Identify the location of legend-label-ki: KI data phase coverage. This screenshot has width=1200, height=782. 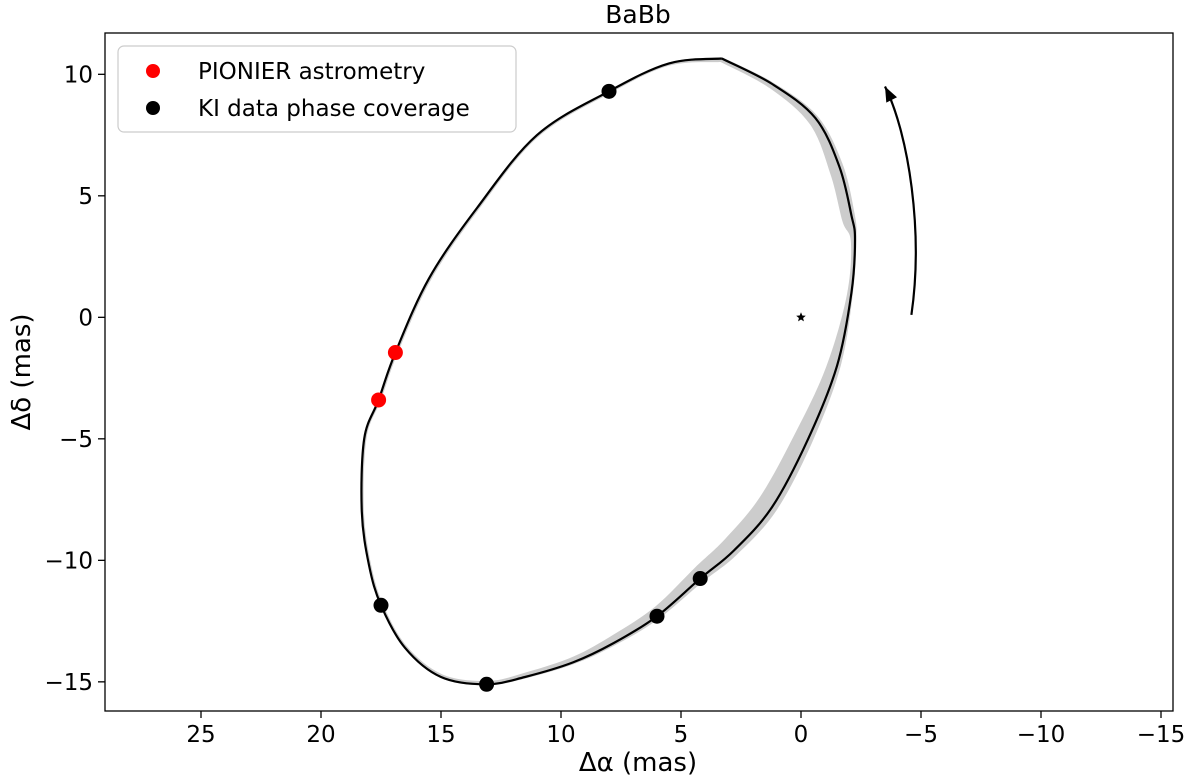
(334, 109).